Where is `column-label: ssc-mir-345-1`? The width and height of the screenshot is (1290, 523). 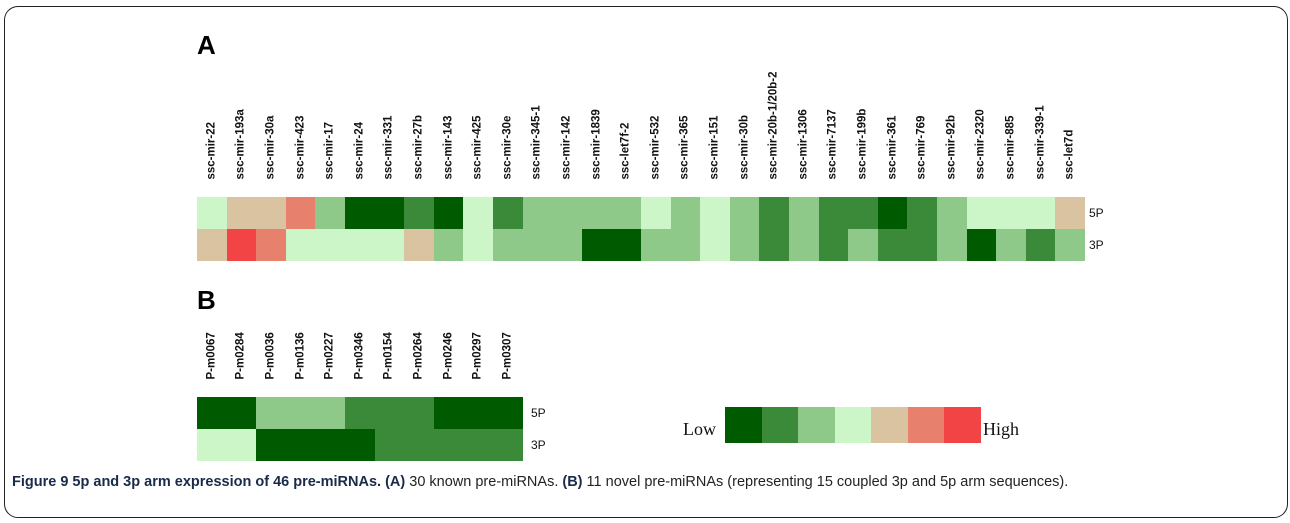 column-label: ssc-mir-345-1 is located at coordinates (536, 142).